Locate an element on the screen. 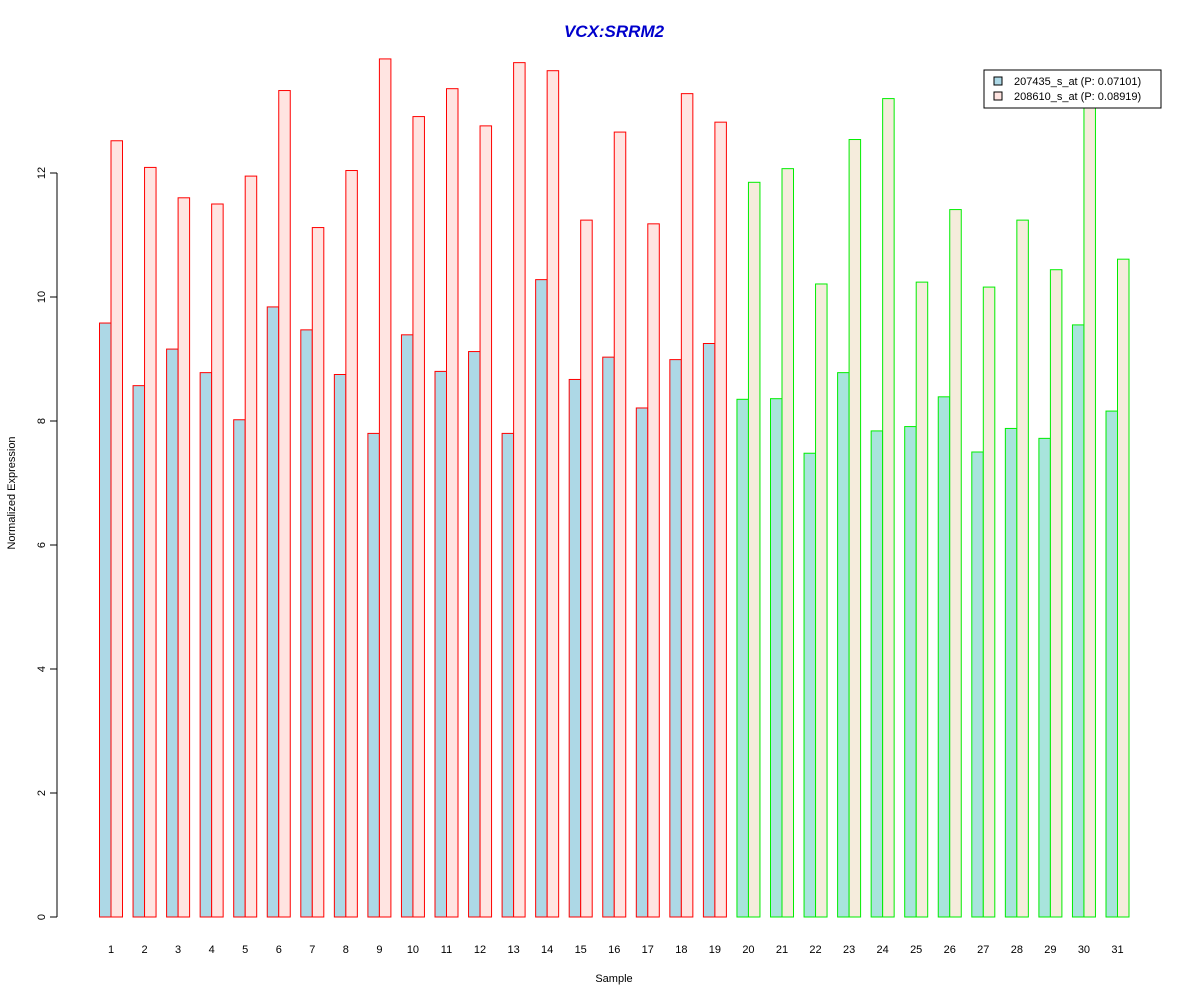 The height and width of the screenshot is (1000, 1200). y-tick-label: 0 is located at coordinates (42, 917).